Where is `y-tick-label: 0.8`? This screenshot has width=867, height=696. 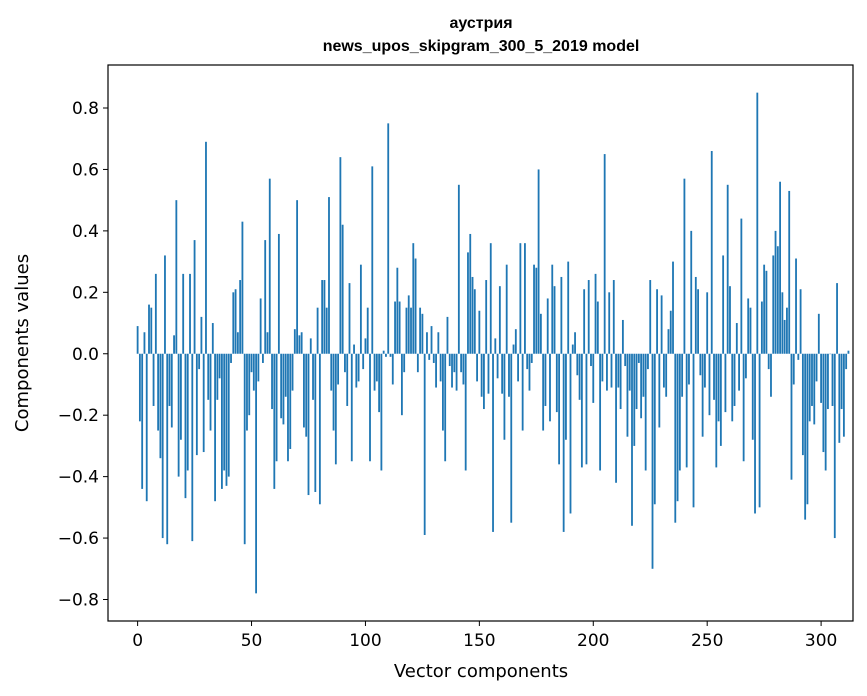 y-tick-label: 0.8 is located at coordinates (85, 109).